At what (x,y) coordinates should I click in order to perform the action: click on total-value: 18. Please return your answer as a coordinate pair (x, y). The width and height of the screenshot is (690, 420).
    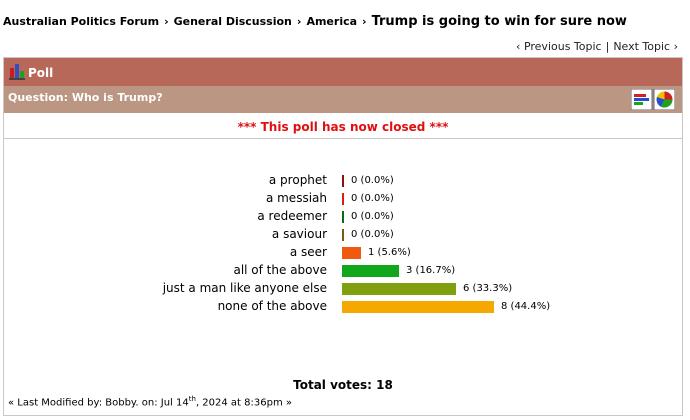
    Looking at the image, I should click on (384, 385).